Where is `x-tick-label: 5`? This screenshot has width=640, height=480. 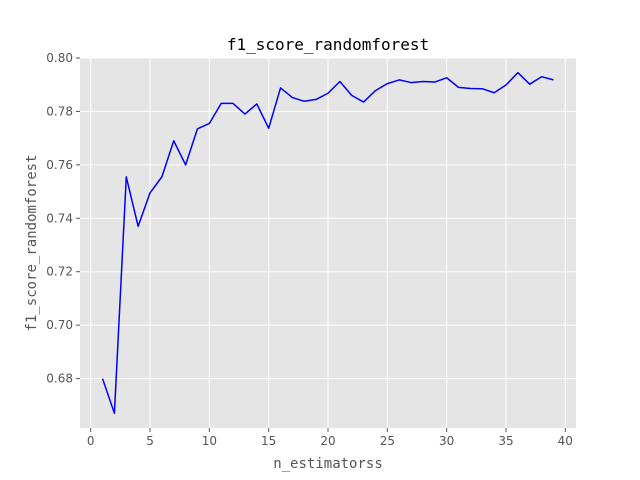
x-tick-label: 5 is located at coordinates (150, 441).